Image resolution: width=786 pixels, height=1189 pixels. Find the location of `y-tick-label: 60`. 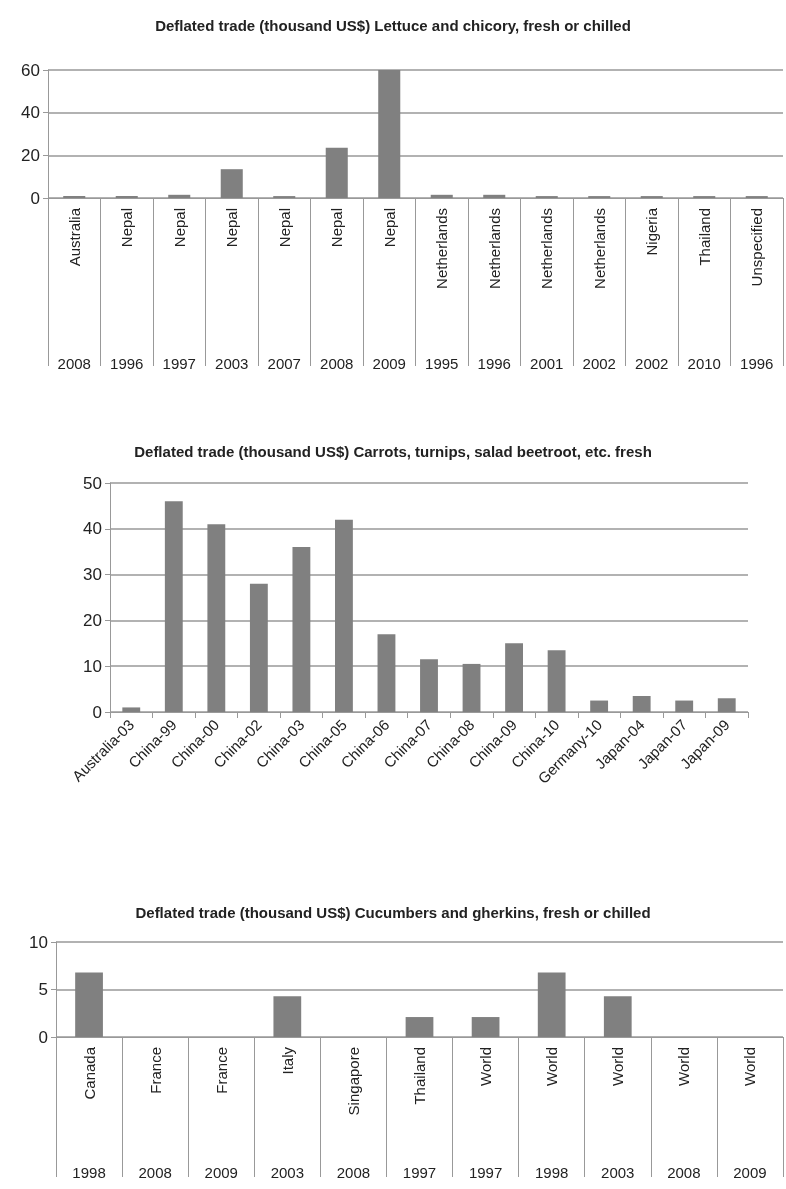

y-tick-label: 60 is located at coordinates (30, 70).